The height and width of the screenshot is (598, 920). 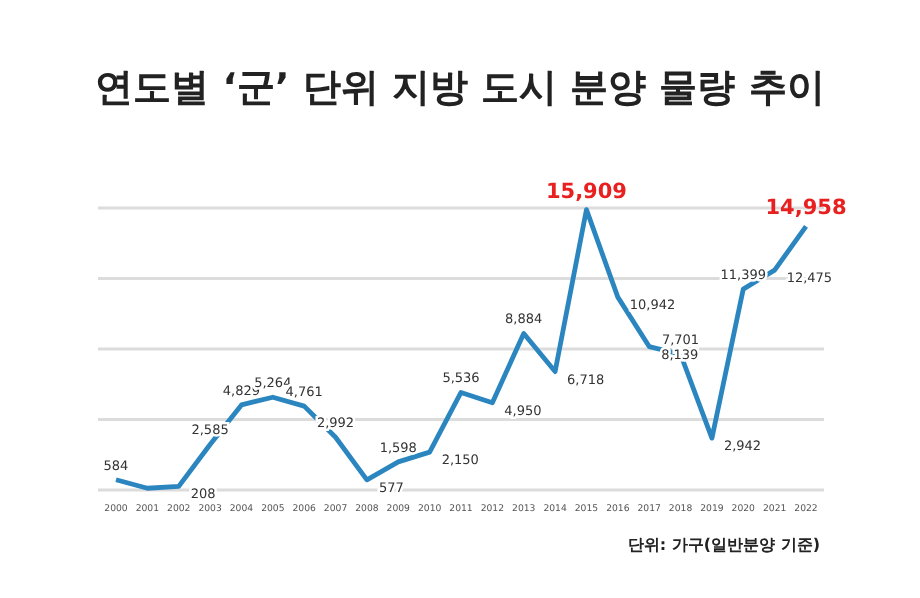 What do you see at coordinates (460, 88) in the screenshot?
I see `chart-title: 연도별 ‘군’ 단위 지방 도시 분양 물량 추이` at bounding box center [460, 88].